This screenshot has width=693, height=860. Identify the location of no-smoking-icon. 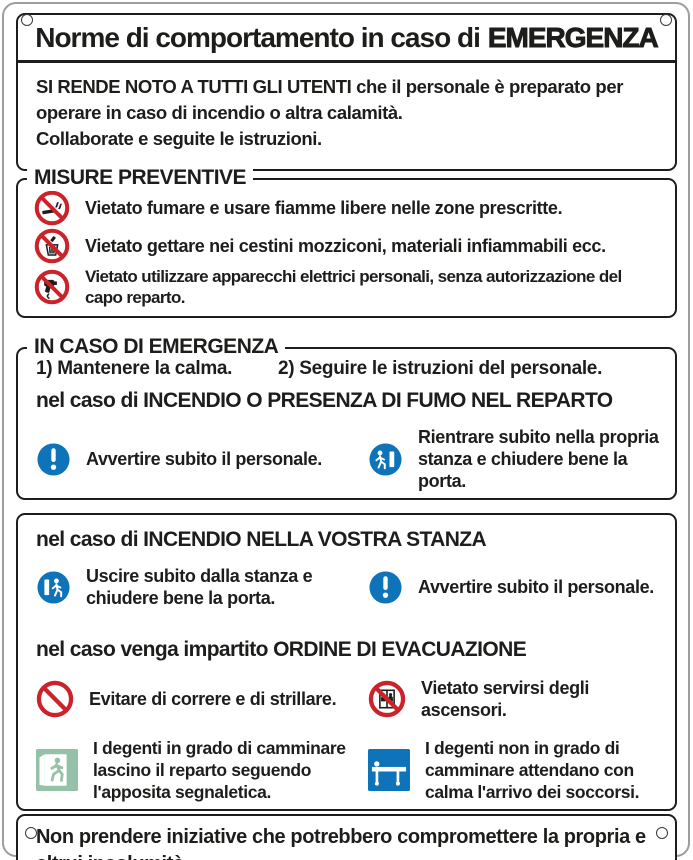
(52, 208).